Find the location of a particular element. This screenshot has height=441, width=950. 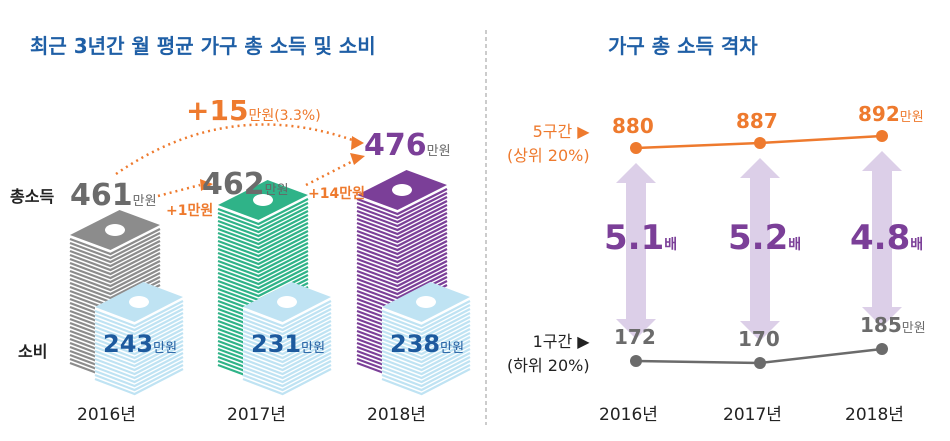

total-change-label: +15만원(3.3%) is located at coordinates (253, 110).